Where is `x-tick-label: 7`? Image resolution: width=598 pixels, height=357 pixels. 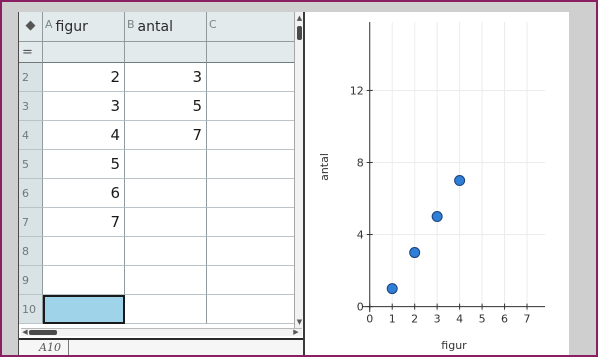 x-tick-label: 7 is located at coordinates (527, 319).